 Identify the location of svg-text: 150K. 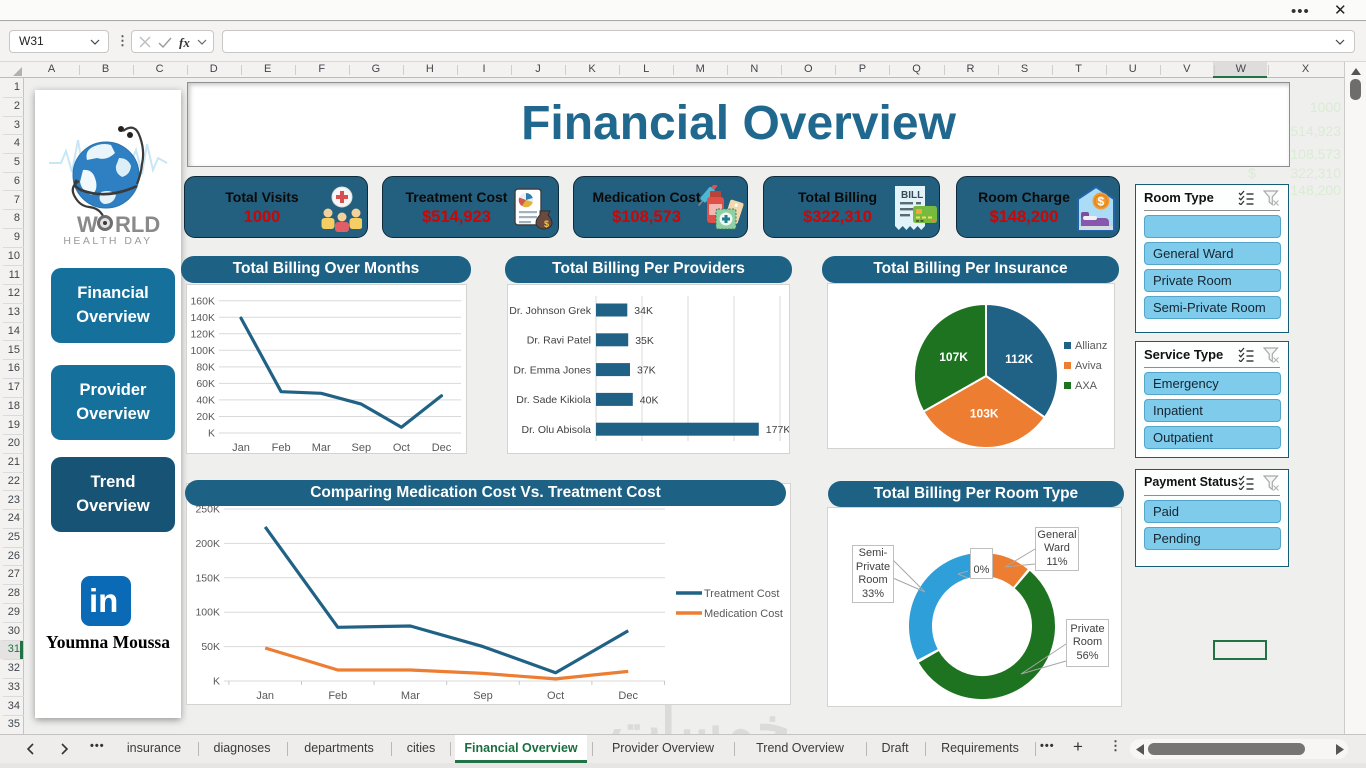
(207, 578).